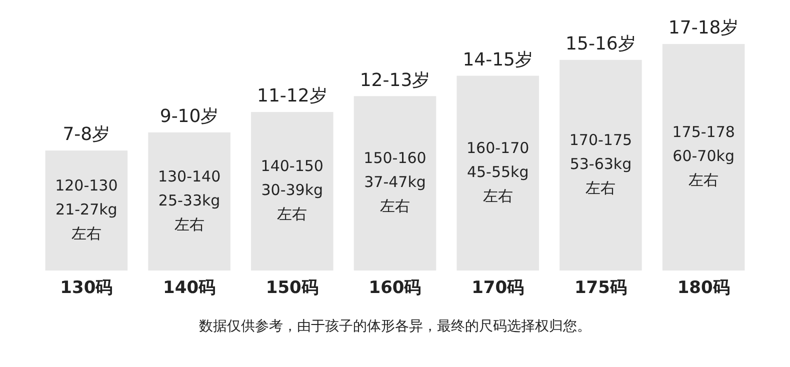 The image size is (790, 367). I want to click on x-tick-label: 180码, so click(703, 288).